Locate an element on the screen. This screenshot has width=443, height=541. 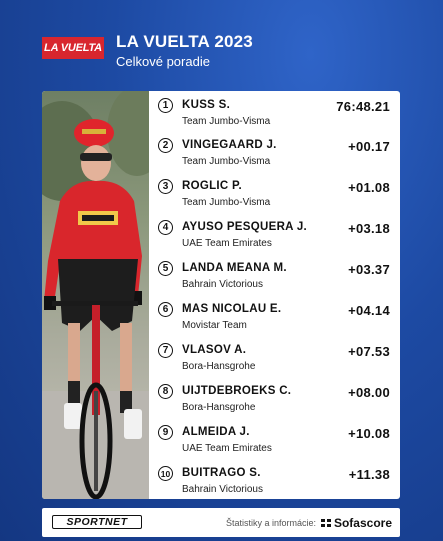
rank-badge: 9 is located at coordinates (165, 432).